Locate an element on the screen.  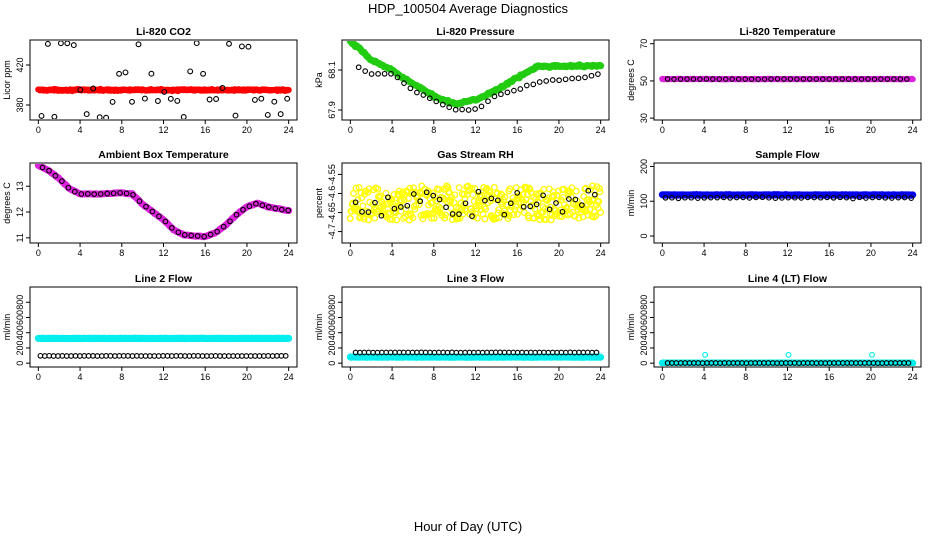
y-tick-label: -4.55 is located at coordinates (332, 174).